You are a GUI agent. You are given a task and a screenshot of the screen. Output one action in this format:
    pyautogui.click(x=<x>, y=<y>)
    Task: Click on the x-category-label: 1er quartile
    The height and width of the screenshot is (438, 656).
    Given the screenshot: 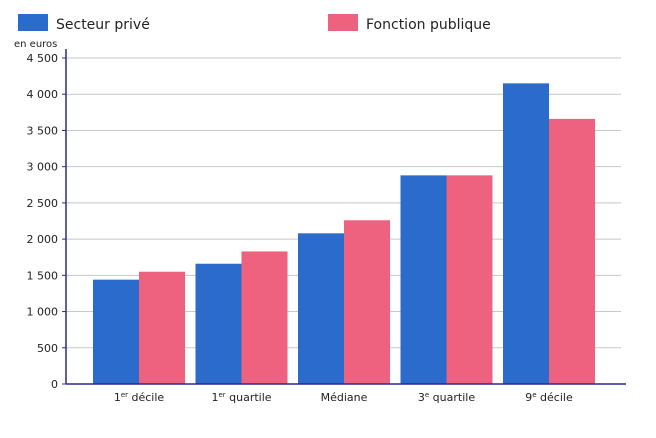 What is the action you would take?
    pyautogui.click(x=241, y=397)
    